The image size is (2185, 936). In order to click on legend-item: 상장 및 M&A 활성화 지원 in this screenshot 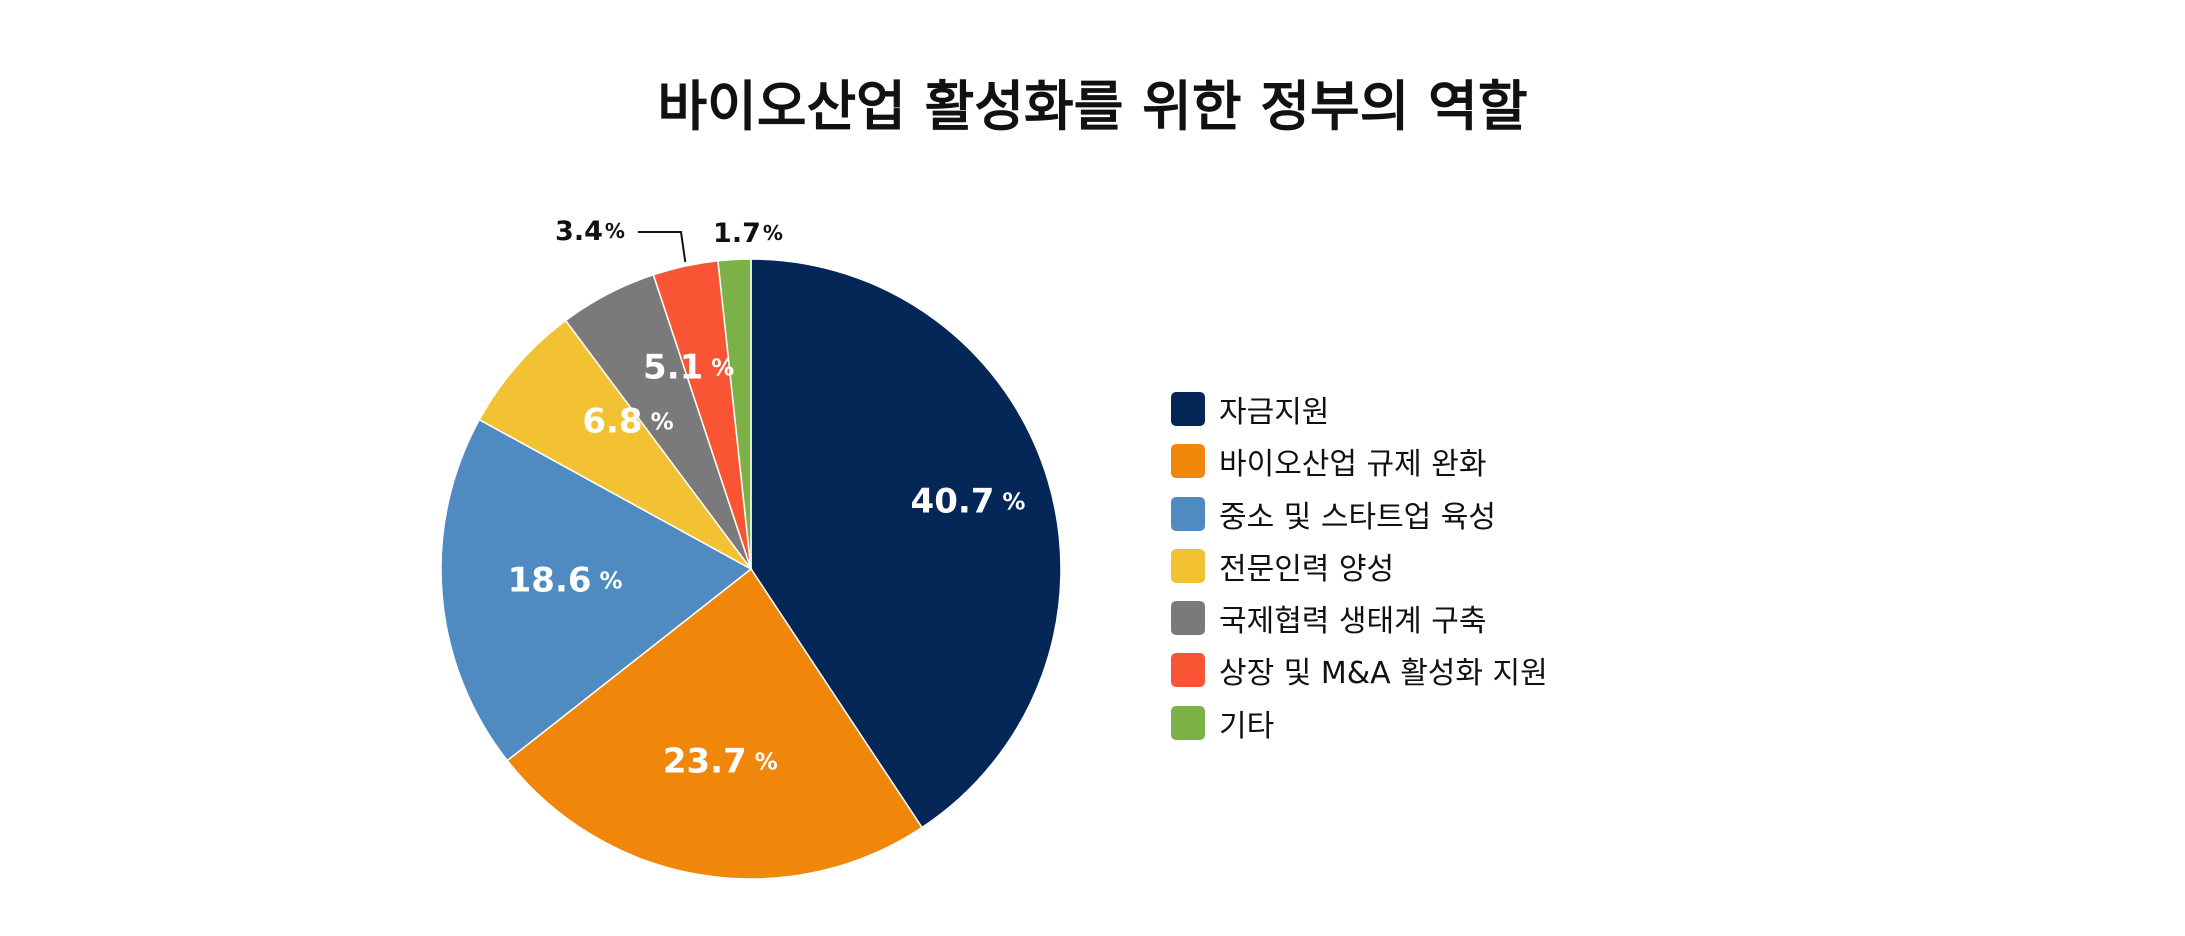, I will do `click(1451, 672)`.